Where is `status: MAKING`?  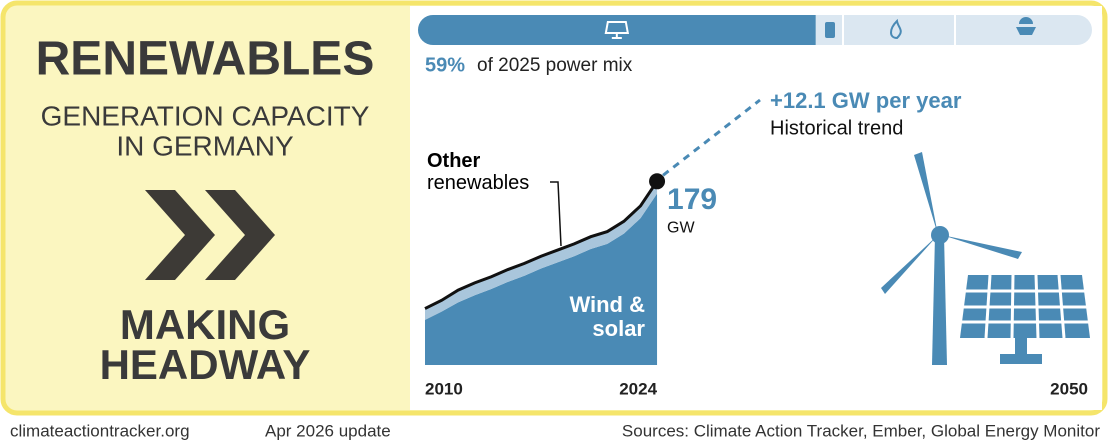 status: MAKING is located at coordinates (205, 324).